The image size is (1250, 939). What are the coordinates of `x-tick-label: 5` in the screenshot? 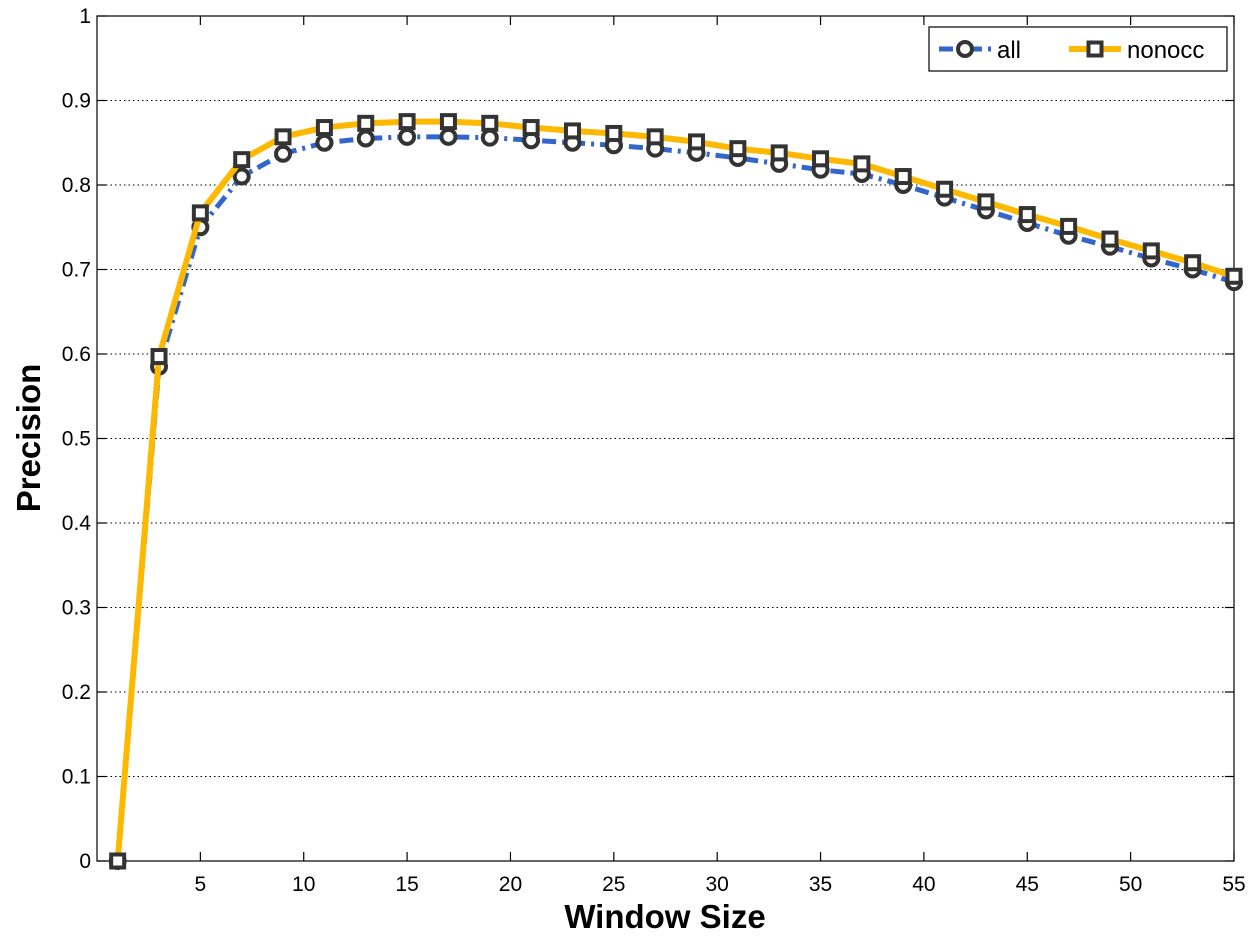 It's located at (201, 884).